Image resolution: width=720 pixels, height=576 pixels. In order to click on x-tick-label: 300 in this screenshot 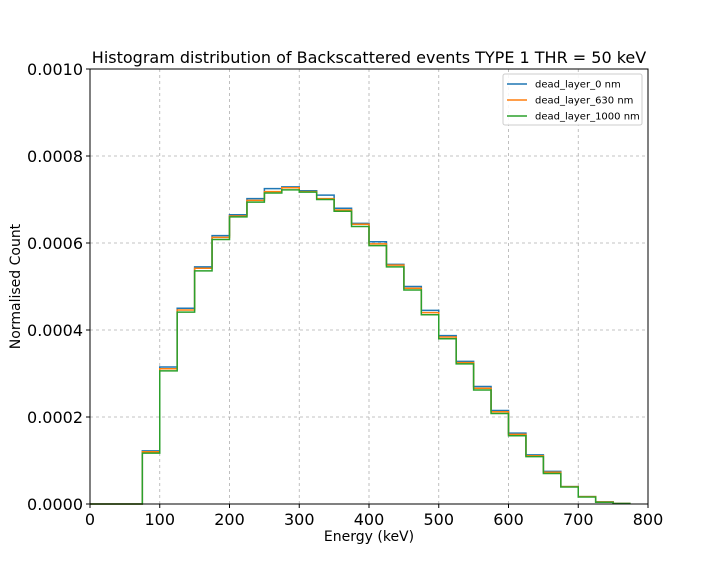, I will do `click(299, 519)`.